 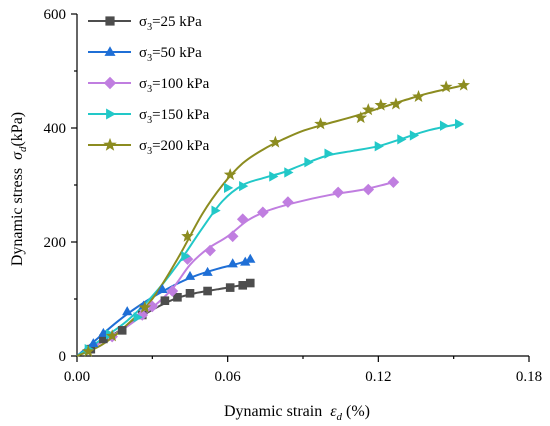 I want to click on legend-label: σ3=100 kPa, so click(x=174, y=85).